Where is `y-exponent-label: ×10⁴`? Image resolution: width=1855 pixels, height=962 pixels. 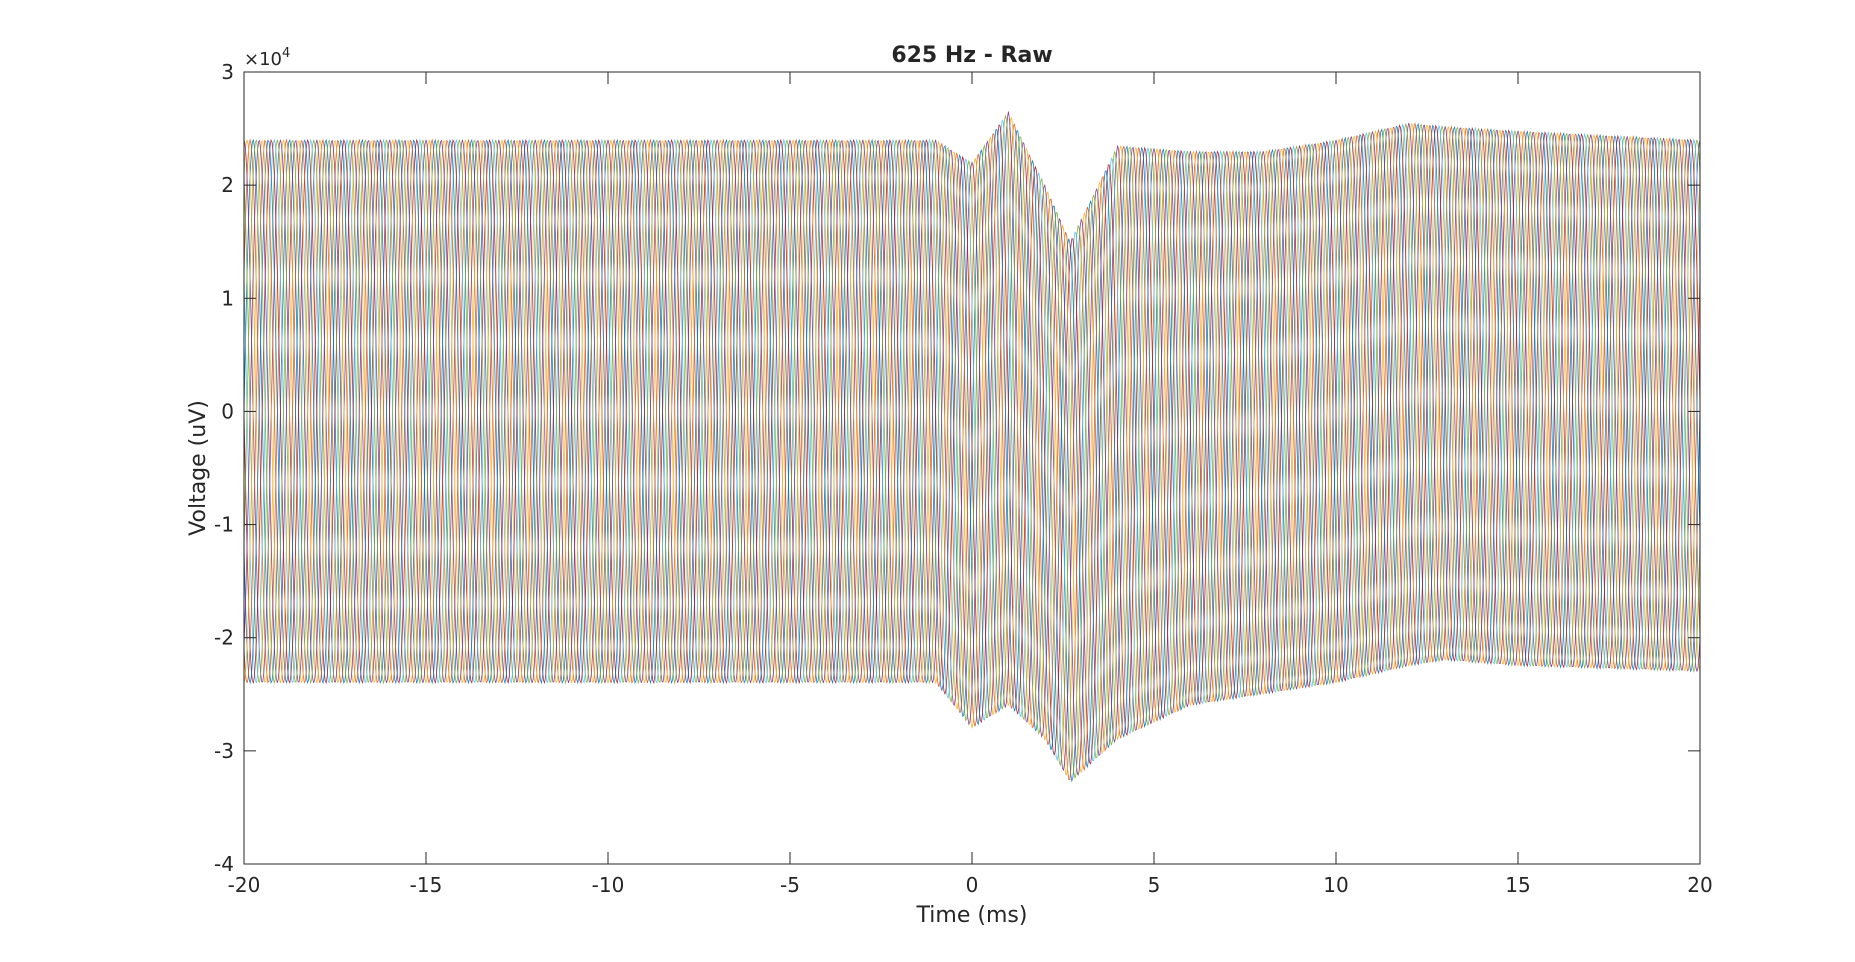 y-exponent-label: ×10⁴ is located at coordinates (267, 58).